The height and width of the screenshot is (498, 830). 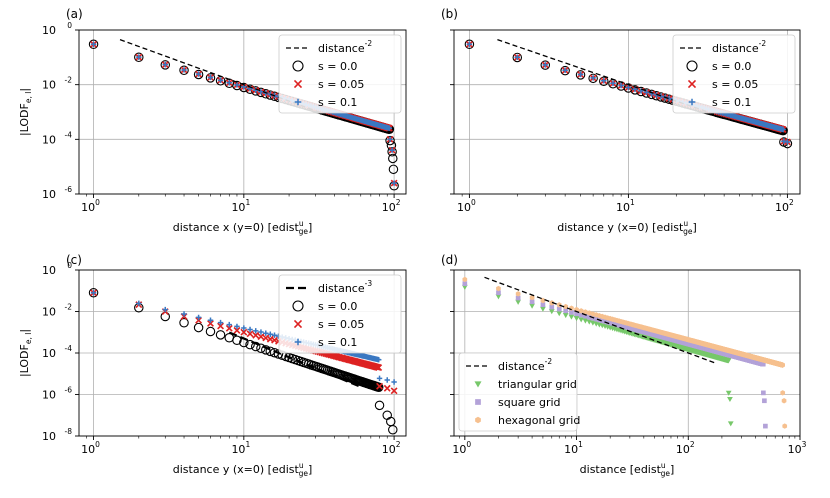 What do you see at coordinates (74, 14) in the screenshot?
I see `panel-label: (a)` at bounding box center [74, 14].